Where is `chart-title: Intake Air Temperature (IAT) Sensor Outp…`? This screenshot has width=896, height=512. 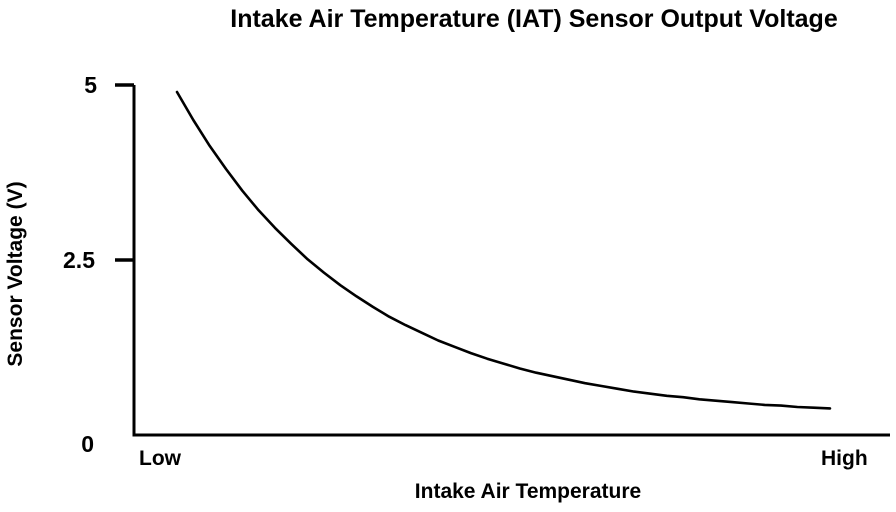
chart-title: Intake Air Temperature (IAT) Sensor Outp… is located at coordinates (534, 19).